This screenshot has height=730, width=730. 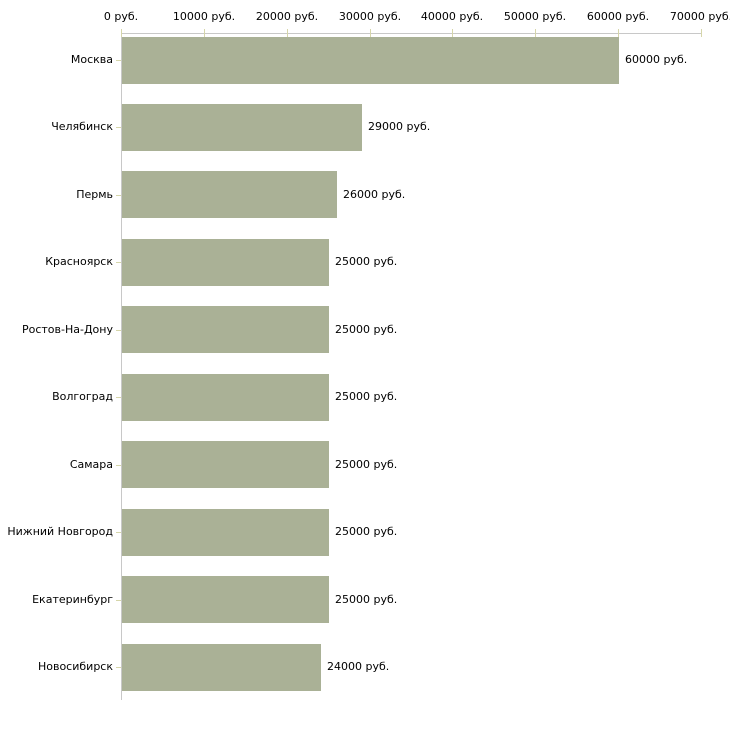 What do you see at coordinates (358, 666) in the screenshot?
I see `value-label: 24000 руб.` at bounding box center [358, 666].